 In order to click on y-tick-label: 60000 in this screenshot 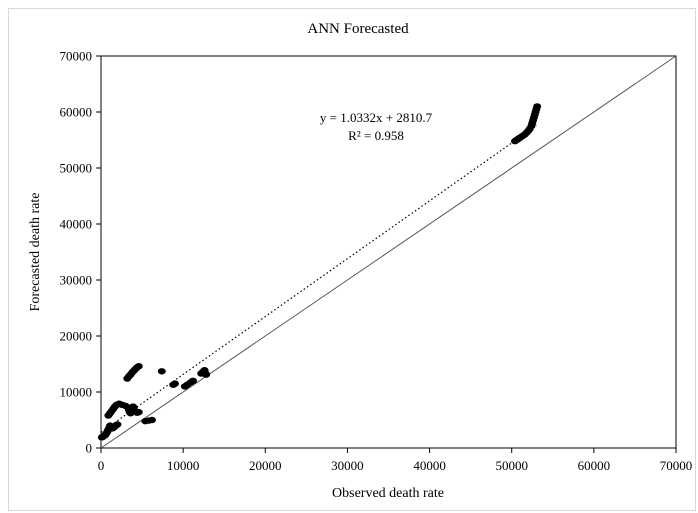, I will do `click(76, 112)`.